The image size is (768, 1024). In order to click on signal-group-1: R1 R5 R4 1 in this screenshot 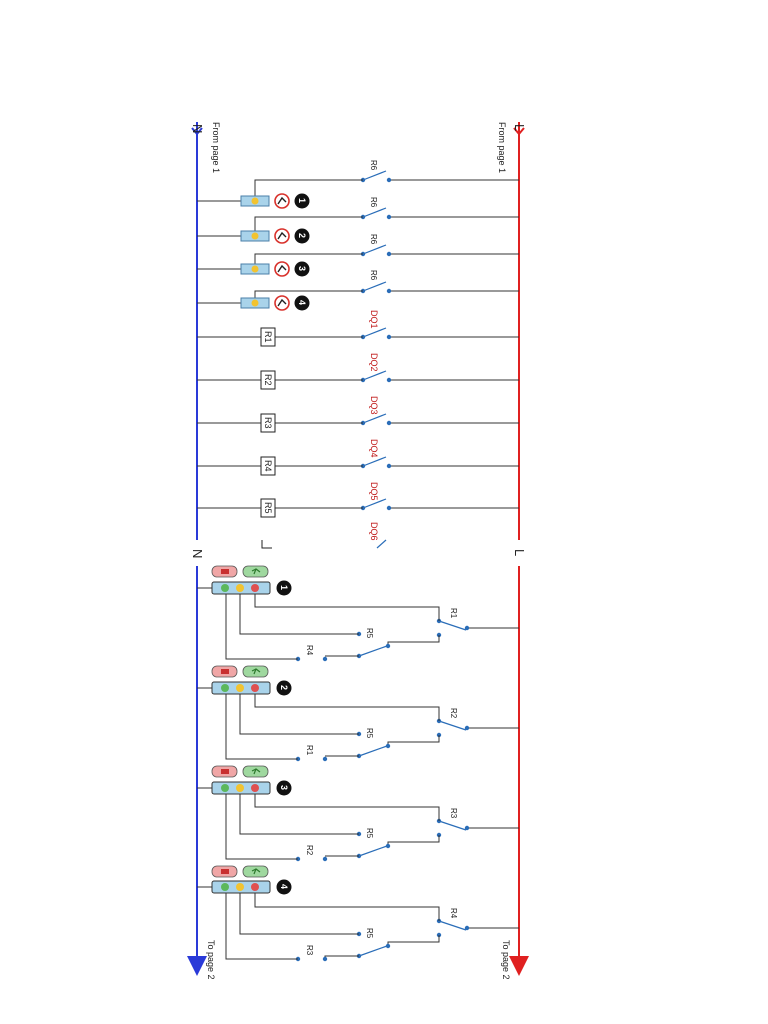, I will do `click(358, 613)`.